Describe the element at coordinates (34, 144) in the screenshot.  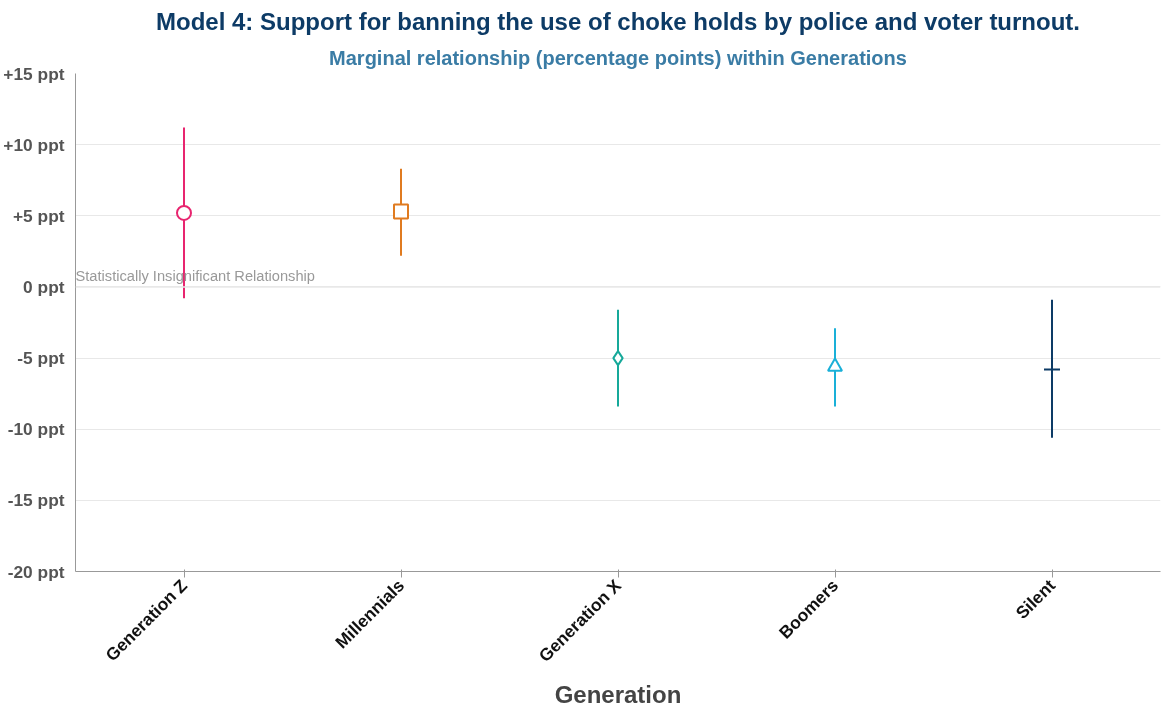
I see `y-tick-label: +10 ppt` at that location.